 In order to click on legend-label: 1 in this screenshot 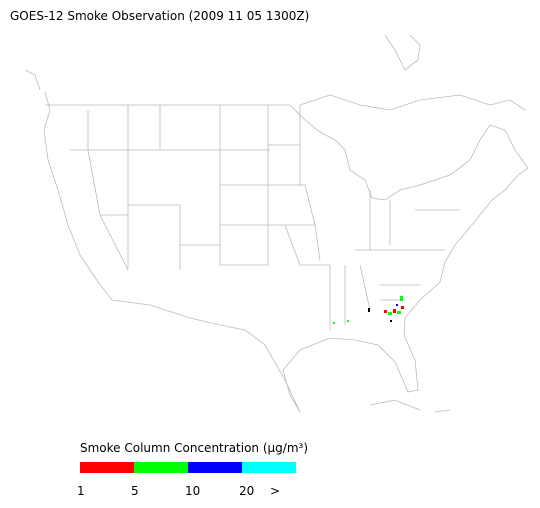, I will do `click(81, 491)`.